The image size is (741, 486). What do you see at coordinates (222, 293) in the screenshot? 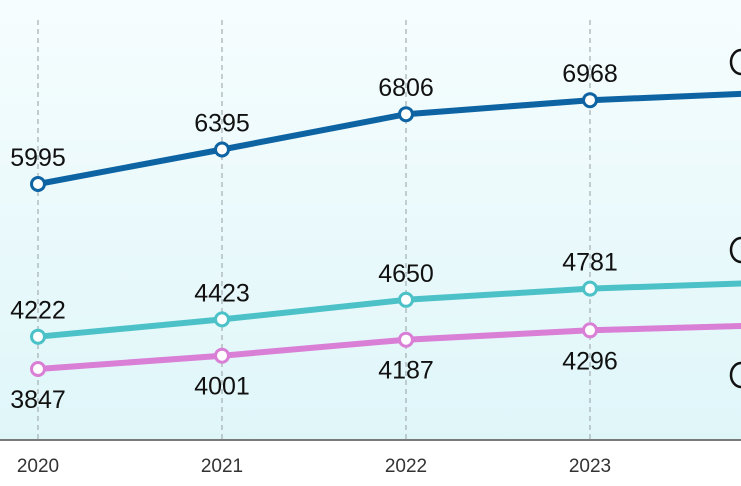
I see `data-label: 4423` at bounding box center [222, 293].